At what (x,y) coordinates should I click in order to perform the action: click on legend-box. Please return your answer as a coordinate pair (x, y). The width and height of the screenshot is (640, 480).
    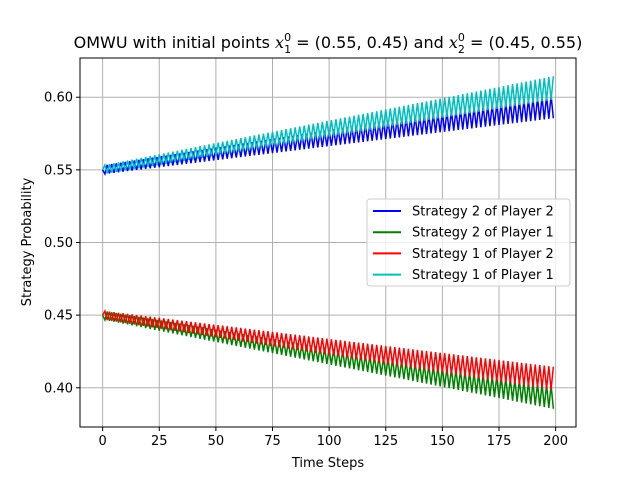
    Looking at the image, I should click on (468, 242).